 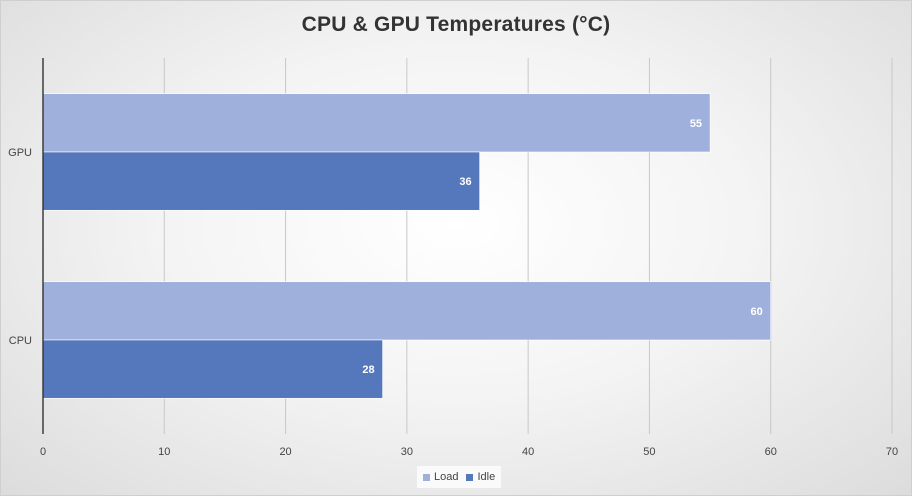 What do you see at coordinates (486, 477) in the screenshot?
I see `legend-label-idle: Idle` at bounding box center [486, 477].